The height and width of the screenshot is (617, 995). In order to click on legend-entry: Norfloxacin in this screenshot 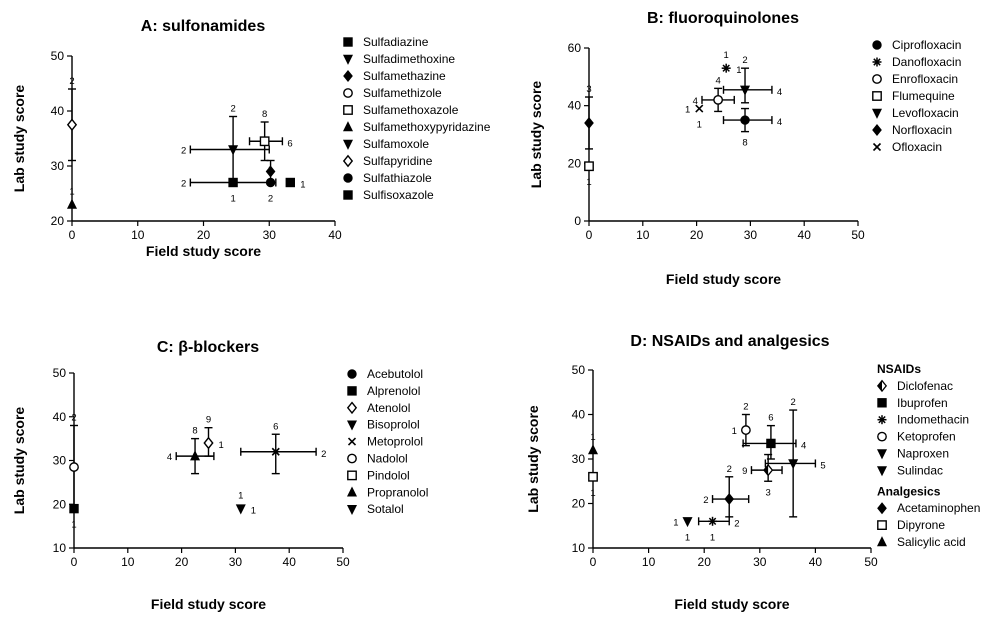, I will do `click(922, 130)`.